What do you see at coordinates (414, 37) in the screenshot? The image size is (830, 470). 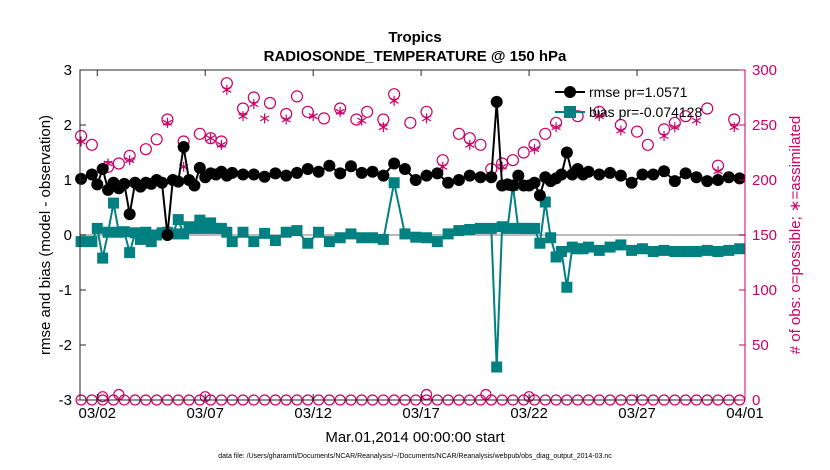 I see `chart-title: Tropics` at bounding box center [414, 37].